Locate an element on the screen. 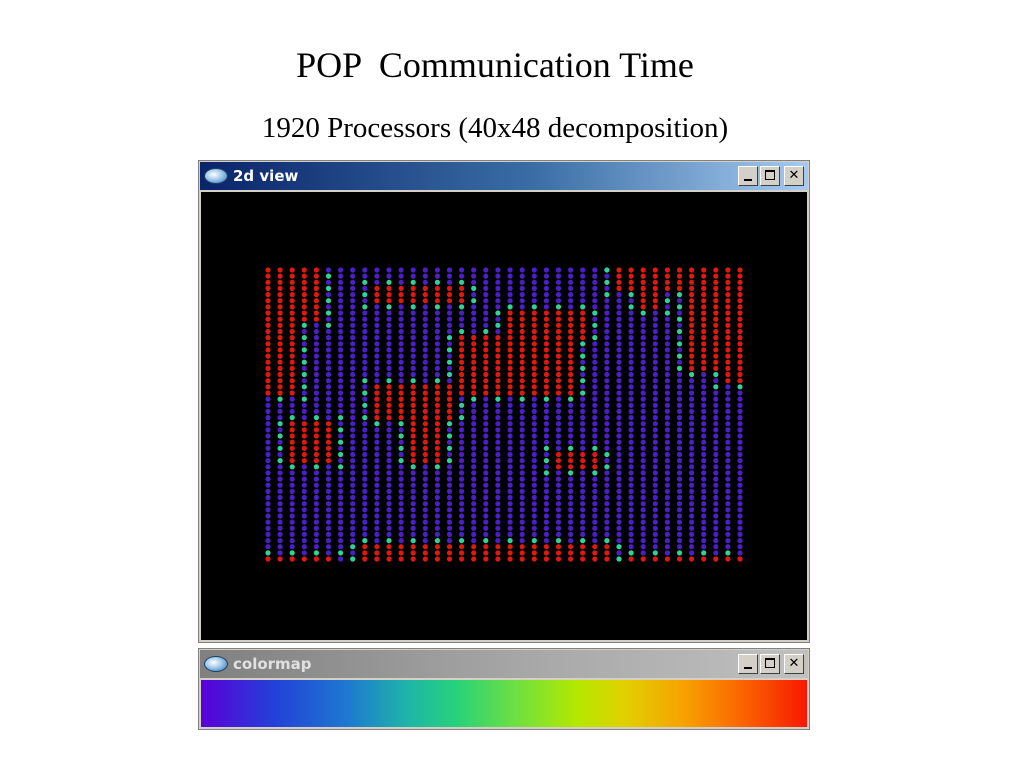  colormap-window-titlebar: colormap ✕ is located at coordinates (504, 664).